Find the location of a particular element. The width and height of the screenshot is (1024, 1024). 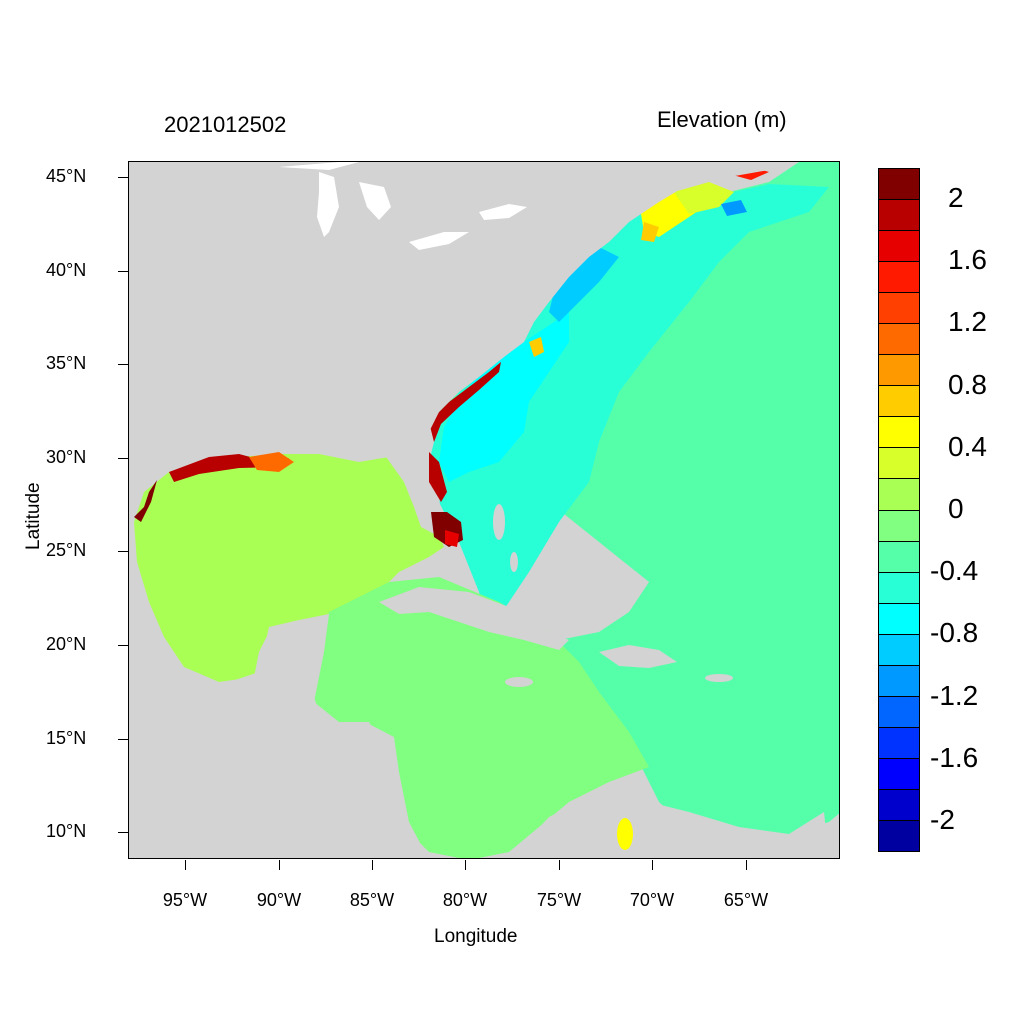

lon-tick-label: 70°W is located at coordinates (652, 900).